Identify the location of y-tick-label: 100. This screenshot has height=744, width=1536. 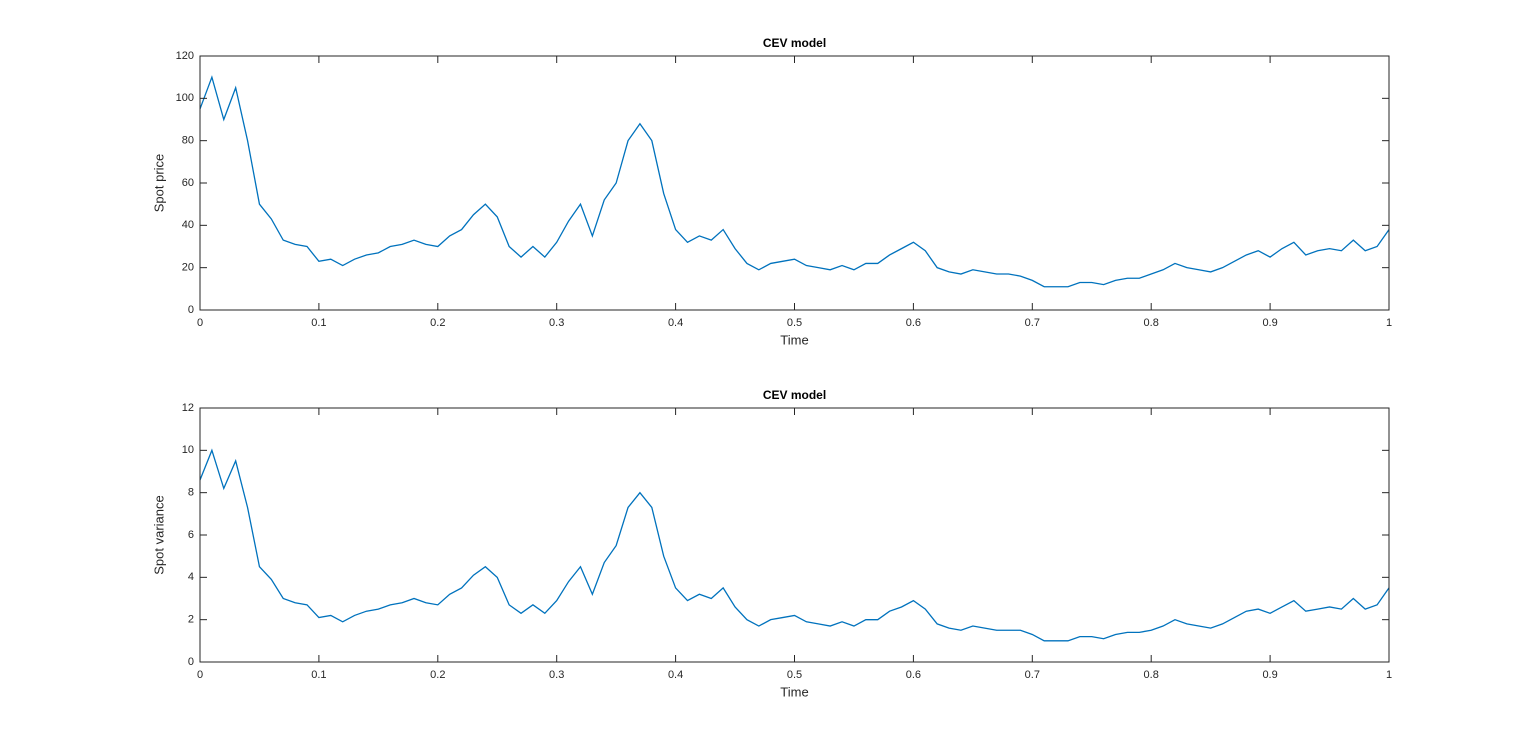
(185, 98).